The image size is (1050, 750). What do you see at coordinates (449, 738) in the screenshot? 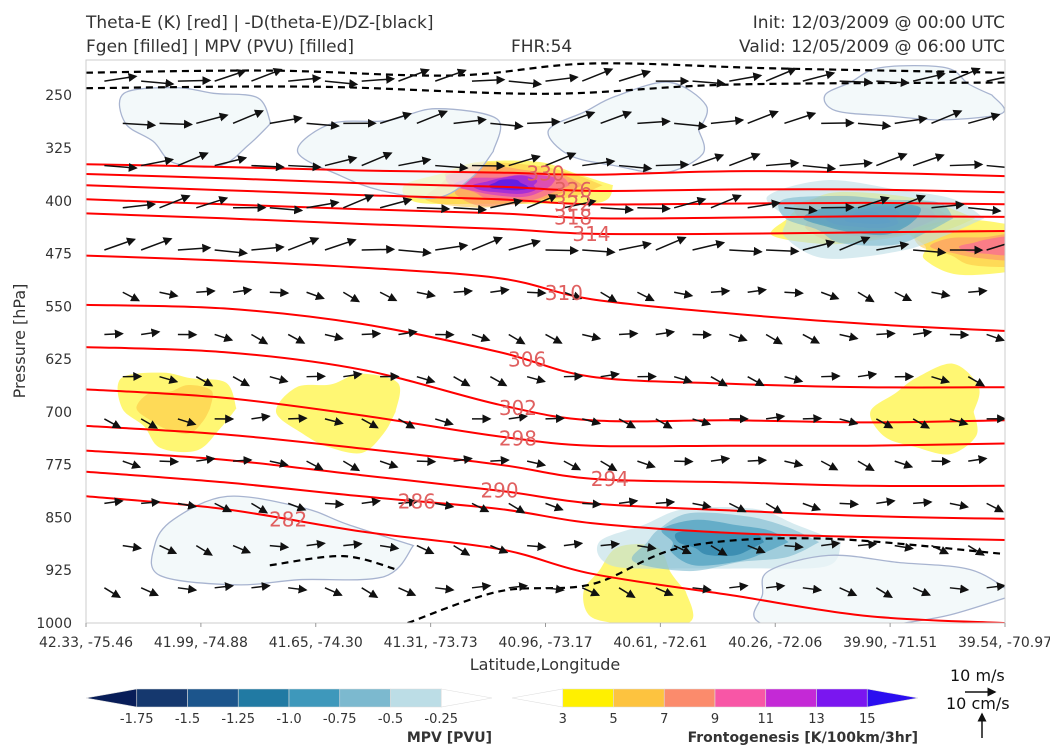
I see `mpv-colorbar-label: MPV [PVU]` at bounding box center [449, 738].